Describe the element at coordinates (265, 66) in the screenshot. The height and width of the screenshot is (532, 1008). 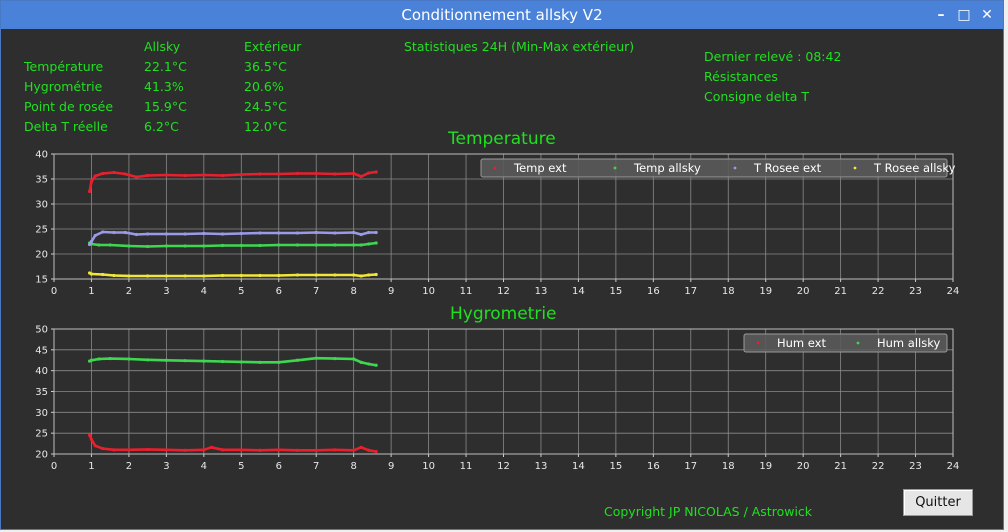
I see `value-temperature-ext: 36.5°C` at that location.